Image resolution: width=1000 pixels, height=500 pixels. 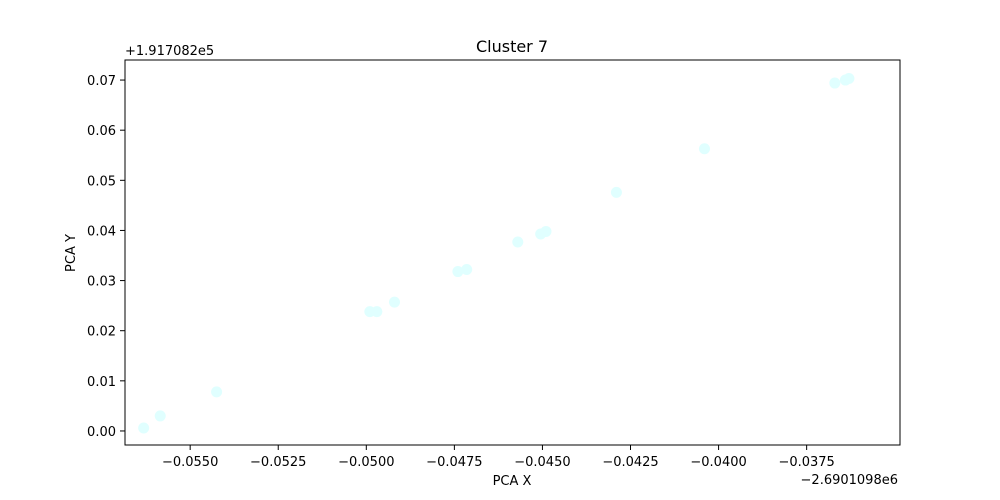 I want to click on y-tick-label-3: 0.03, so click(x=101, y=282).